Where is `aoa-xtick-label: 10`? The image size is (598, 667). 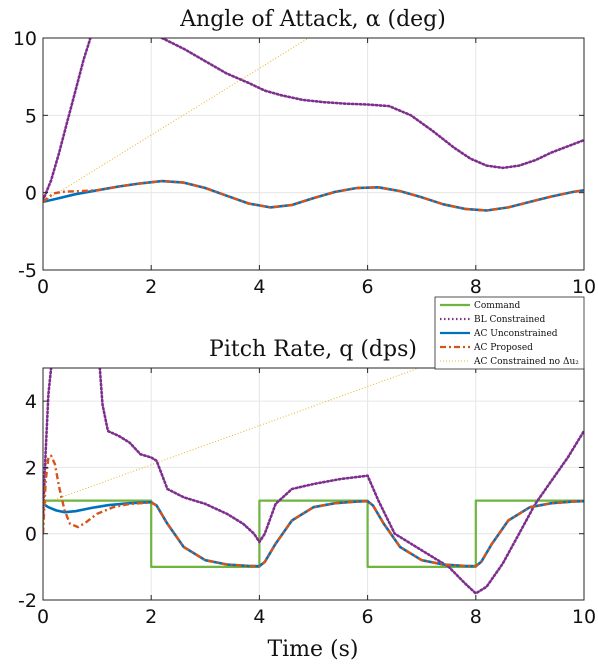 aoa-xtick-label: 10 is located at coordinates (584, 287).